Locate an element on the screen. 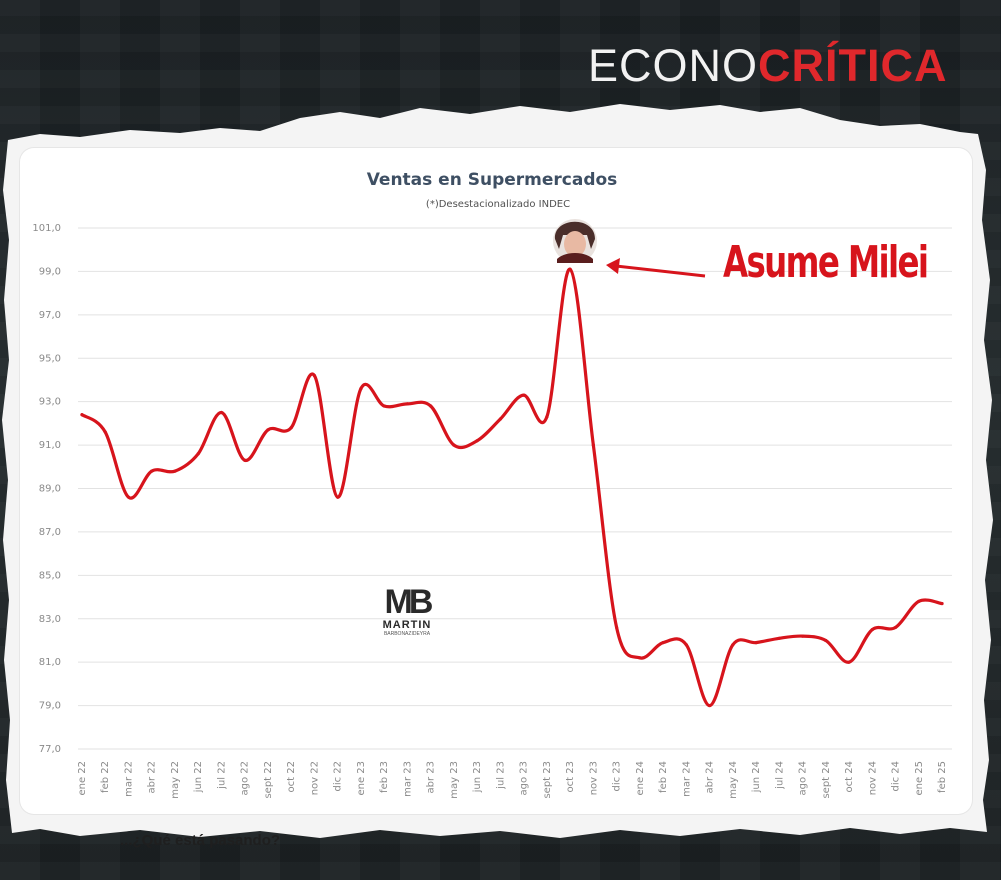 The height and width of the screenshot is (880, 1001). x-tick-label: mar 22 is located at coordinates (128, 779).